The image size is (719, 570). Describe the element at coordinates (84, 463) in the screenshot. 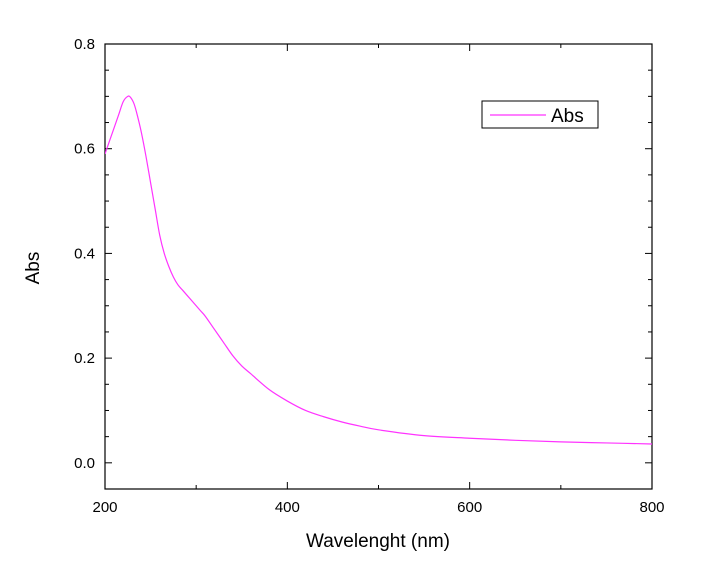

I see `y-tick-label: 0.0` at that location.